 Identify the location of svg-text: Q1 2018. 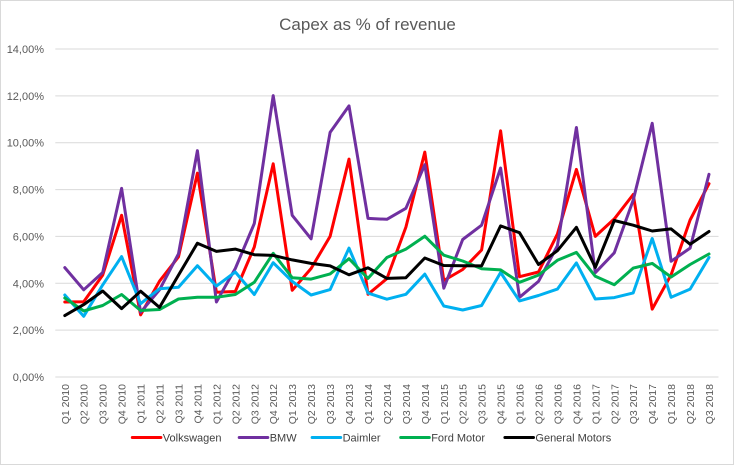
(672, 404).